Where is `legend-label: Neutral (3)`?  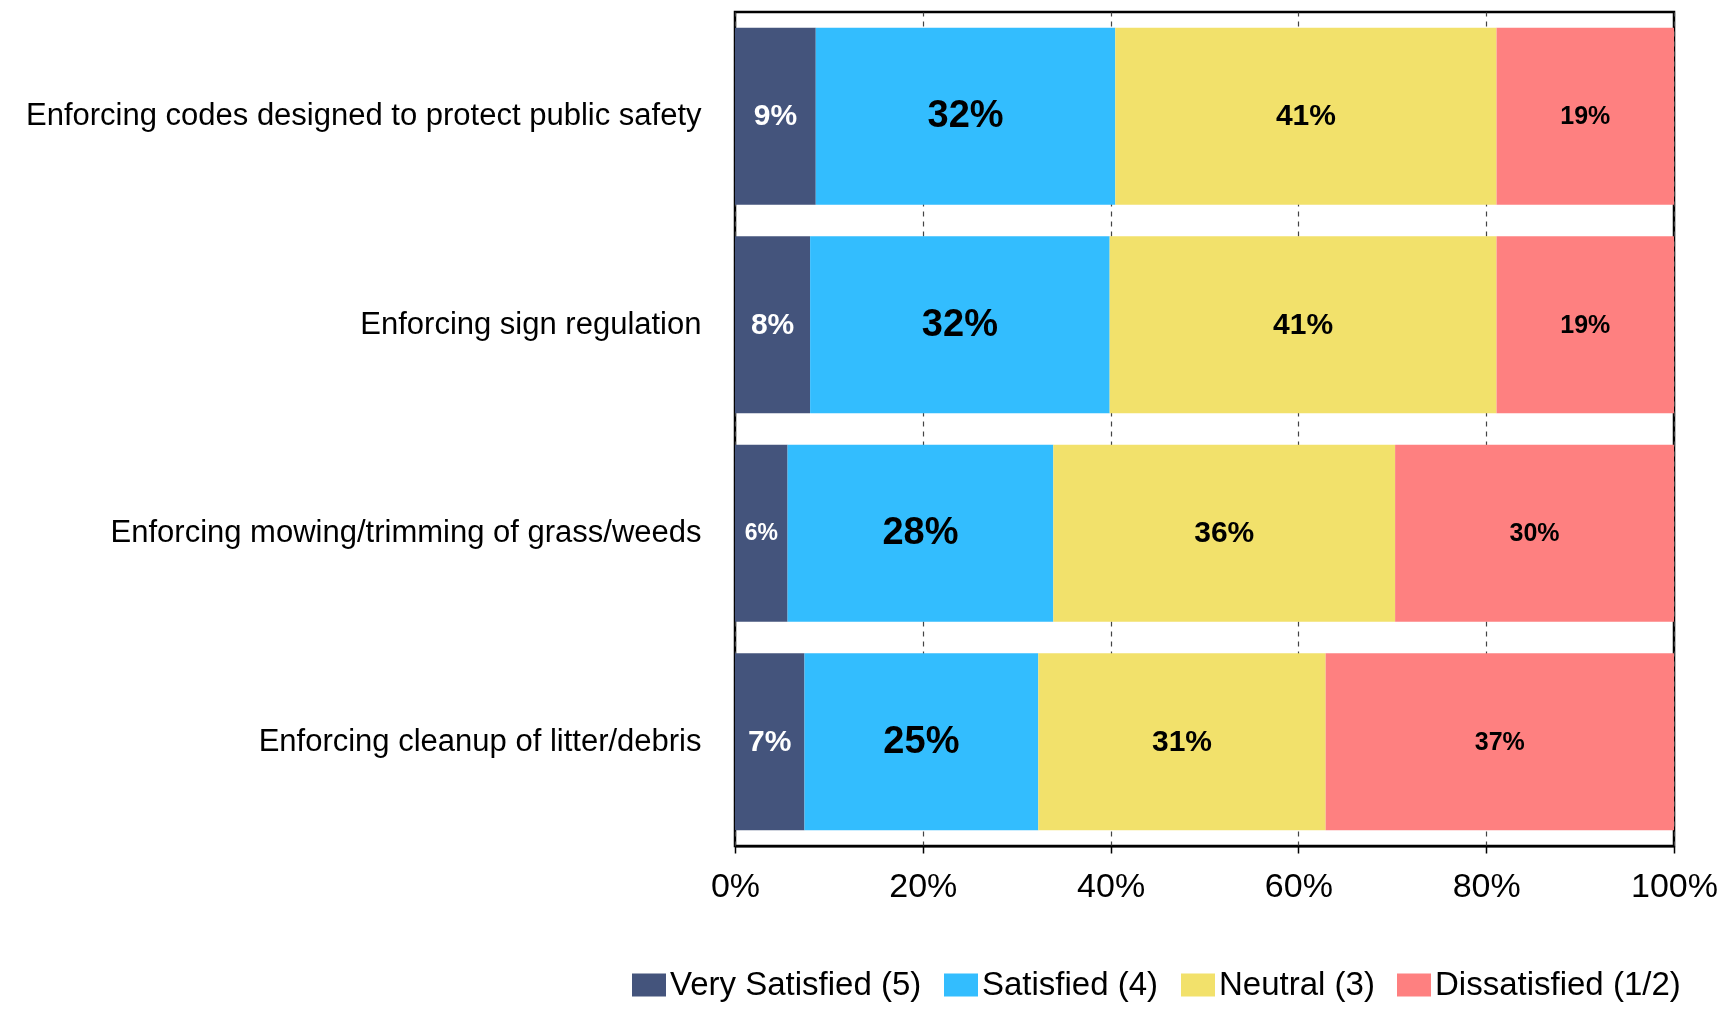
legend-label: Neutral (3) is located at coordinates (1297, 983).